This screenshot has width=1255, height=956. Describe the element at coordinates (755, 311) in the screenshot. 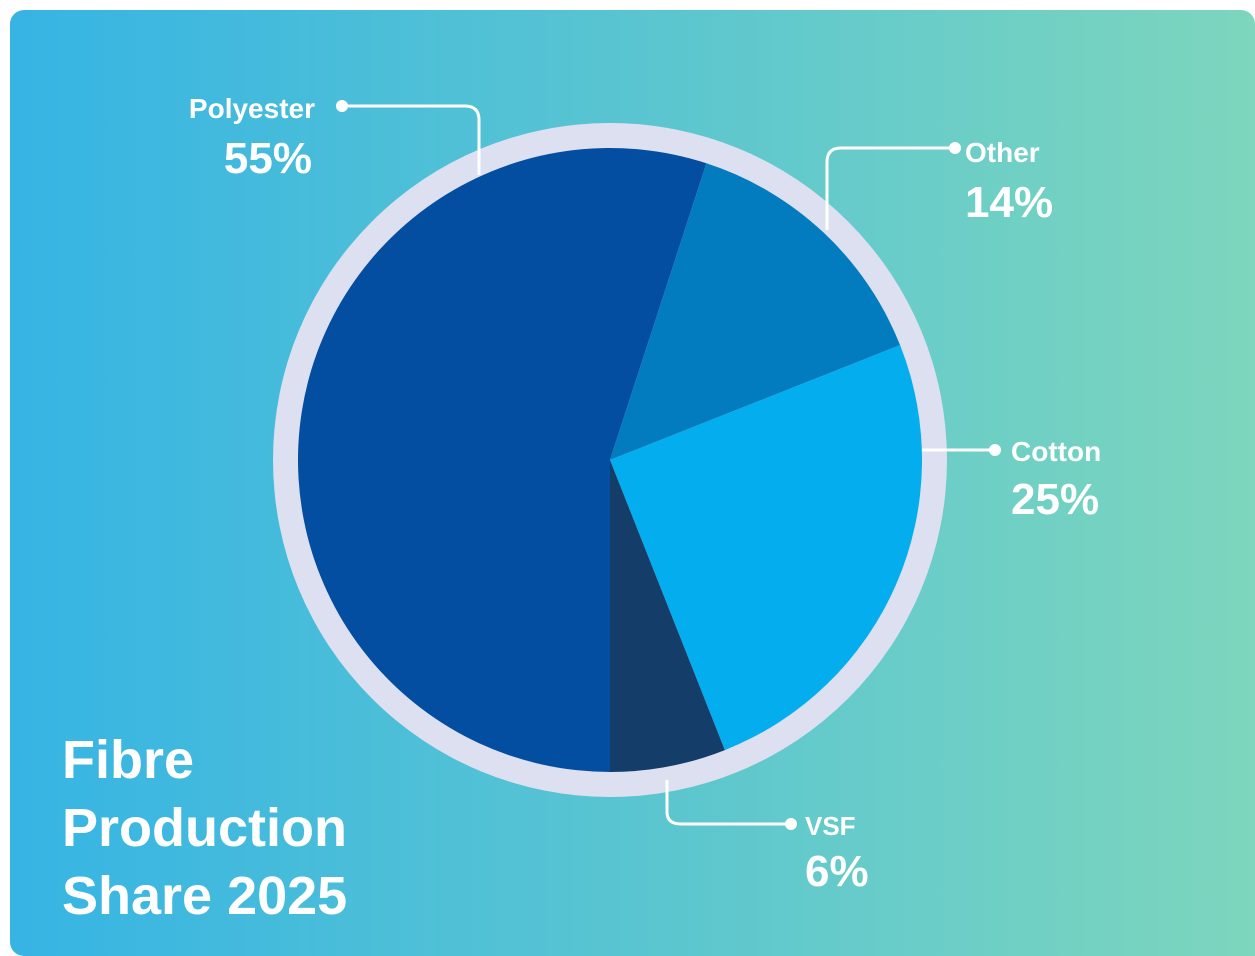

I see `pie-slice-other` at that location.